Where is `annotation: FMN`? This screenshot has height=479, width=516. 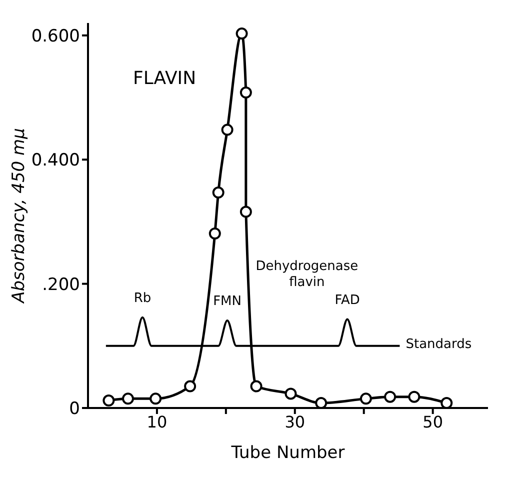 annotation: FMN is located at coordinates (227, 302).